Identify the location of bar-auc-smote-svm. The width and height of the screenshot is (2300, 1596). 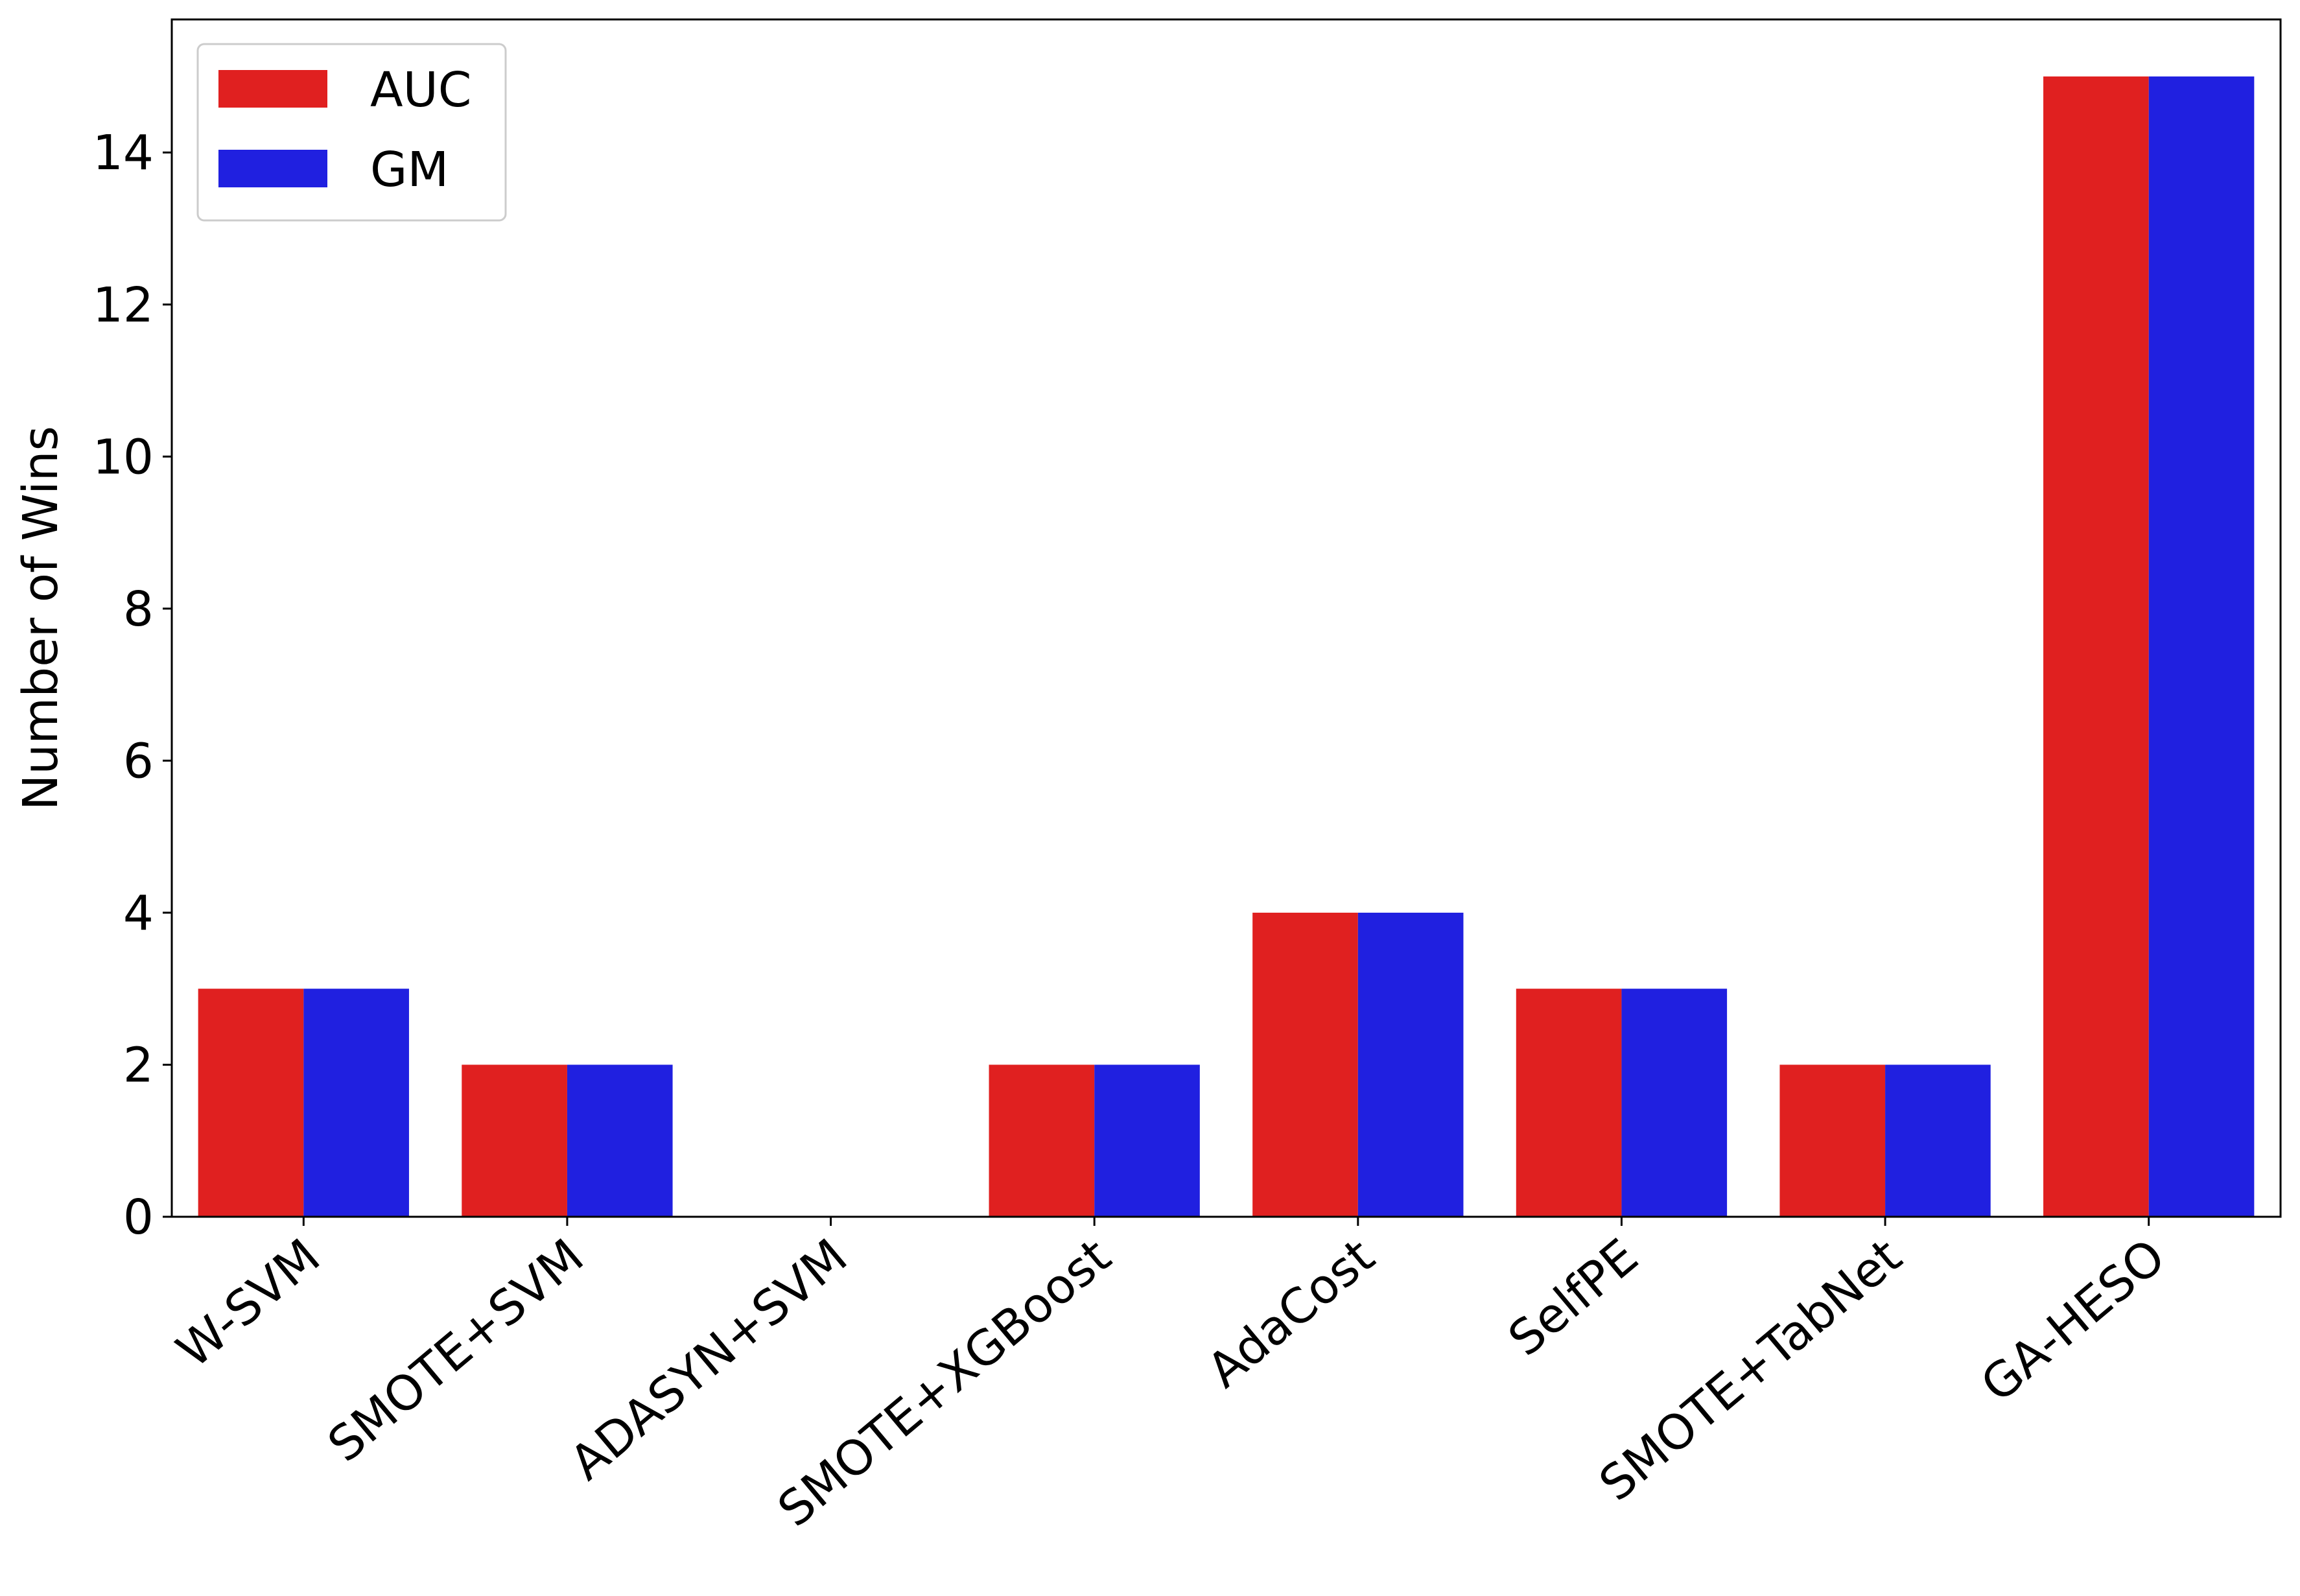
(514, 1140).